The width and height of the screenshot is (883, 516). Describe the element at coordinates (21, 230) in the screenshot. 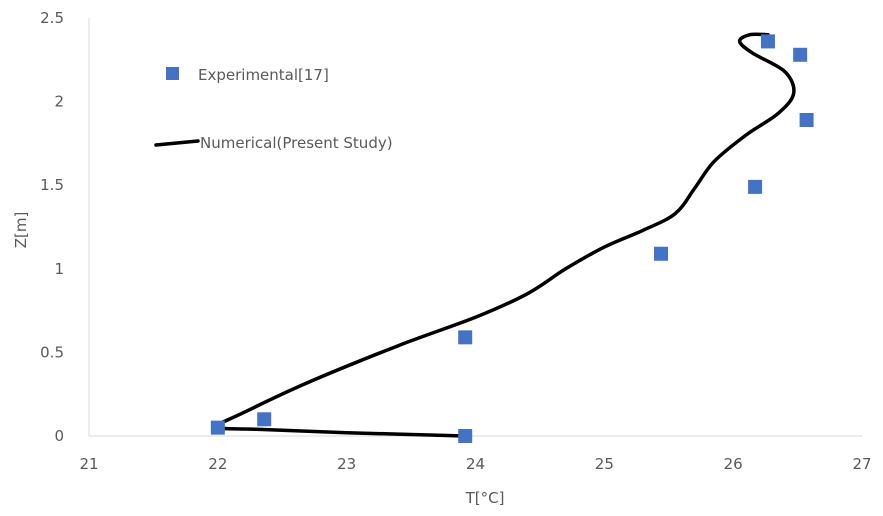

I see `y-axis-title: Z[m]` at that location.